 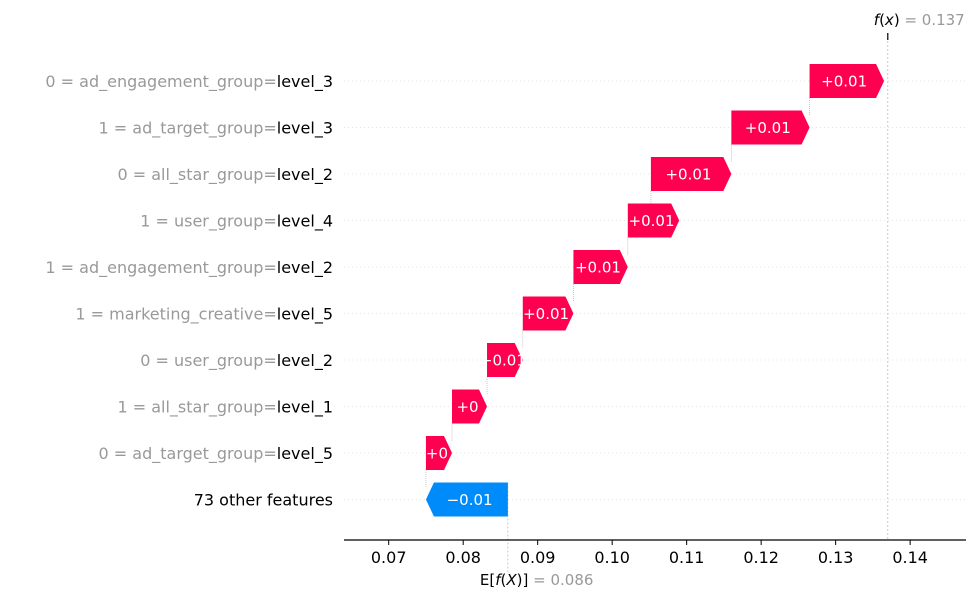 I want to click on bar-value-label: −0.01, so click(x=470, y=500).